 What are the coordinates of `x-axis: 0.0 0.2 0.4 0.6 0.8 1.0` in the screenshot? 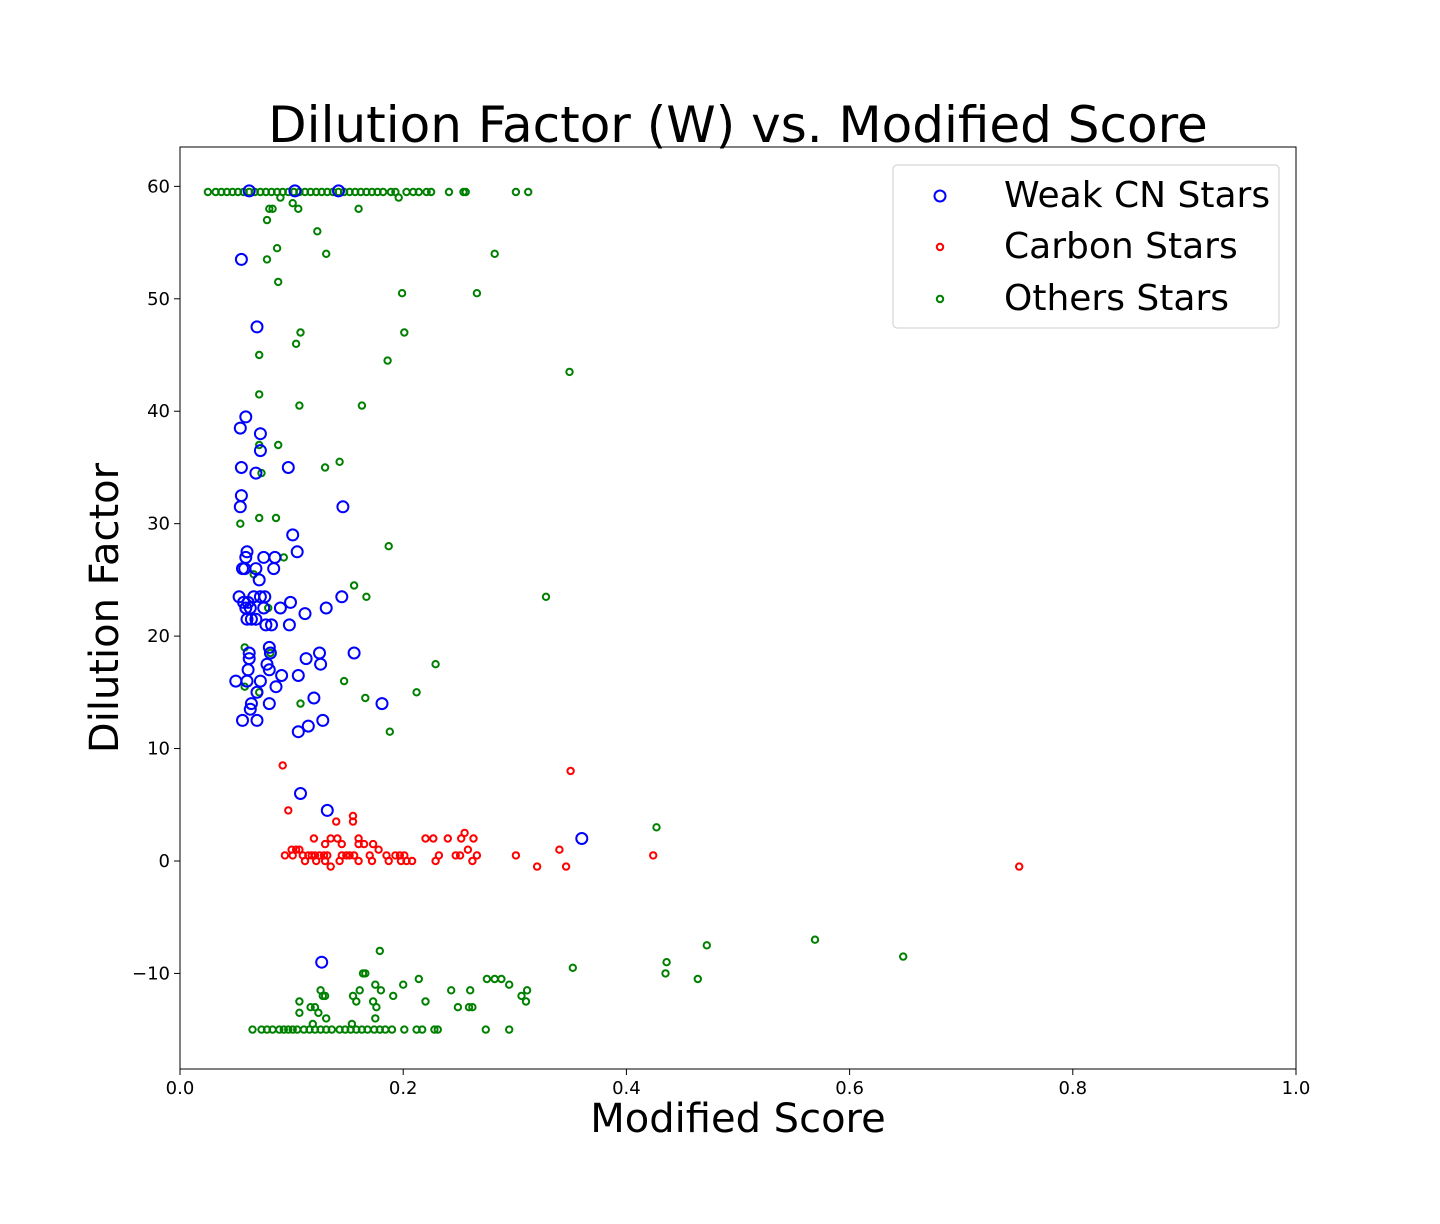 It's located at (738, 1084).